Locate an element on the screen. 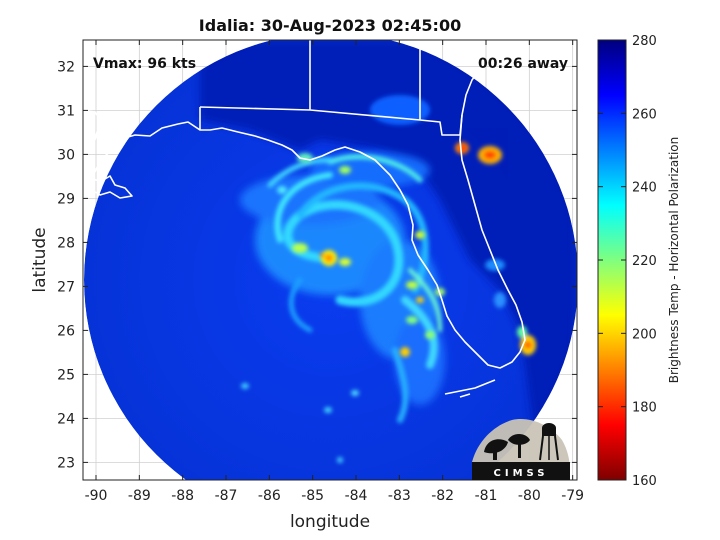  colorbar-tick-label: 220 is located at coordinates (644, 261).